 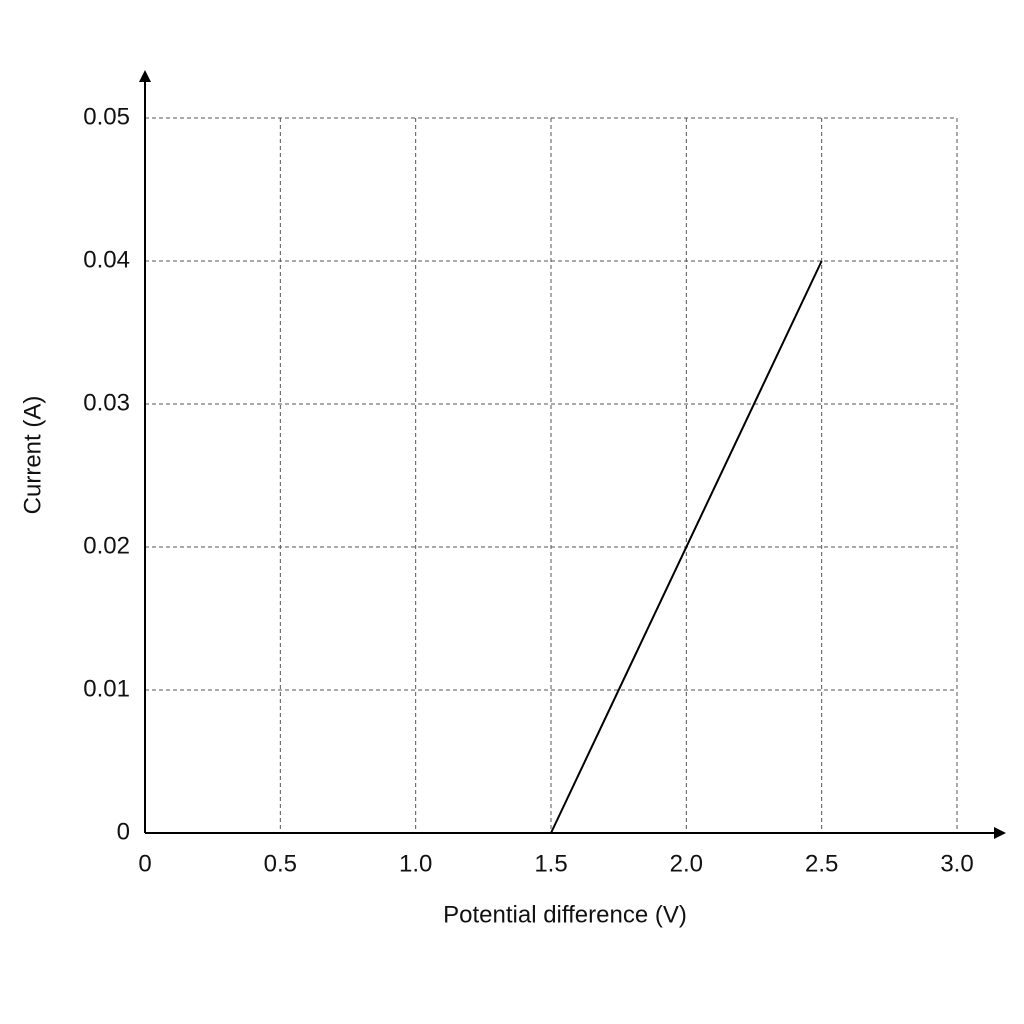 I want to click on y-axis-arrow, so click(x=145, y=76).